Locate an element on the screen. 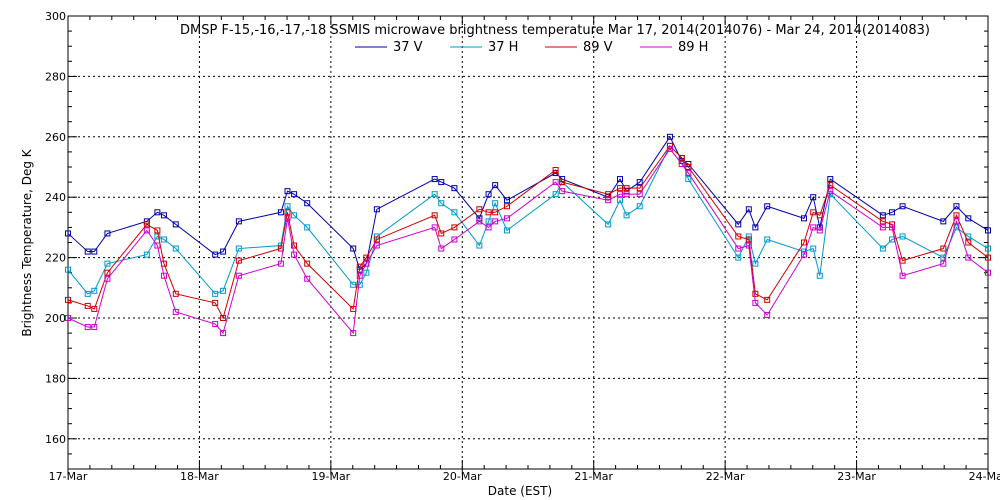 This screenshot has height=500, width=1000. x-tick-label: 20-Mar is located at coordinates (462, 476).